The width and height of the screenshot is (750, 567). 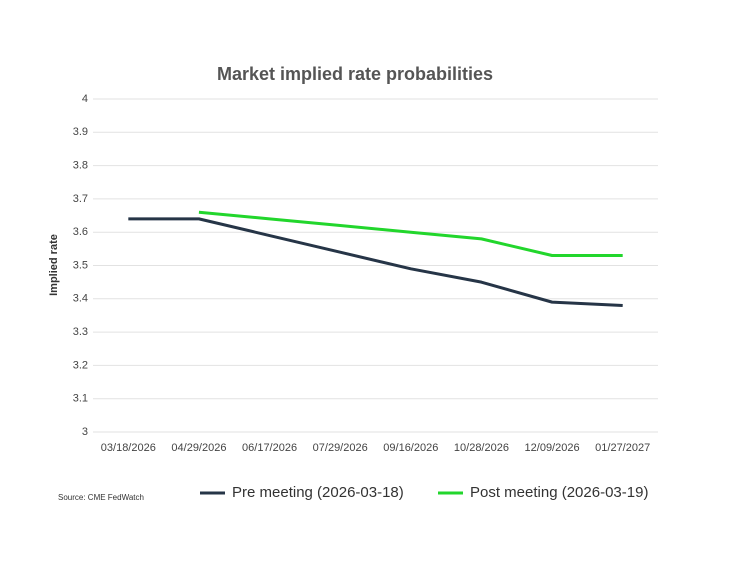 What do you see at coordinates (198, 448) in the screenshot?
I see `x-tick-label: 04/29/2026` at bounding box center [198, 448].